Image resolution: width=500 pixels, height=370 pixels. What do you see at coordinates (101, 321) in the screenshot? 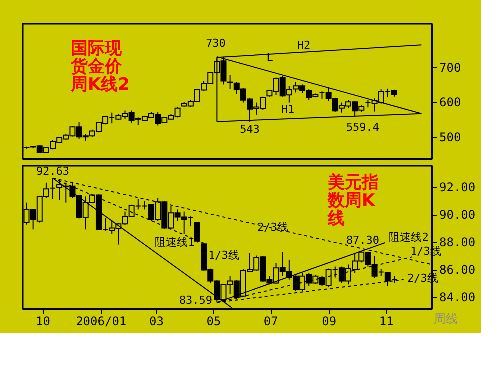
I see `x-tick-label: 2006/01` at bounding box center [101, 321].